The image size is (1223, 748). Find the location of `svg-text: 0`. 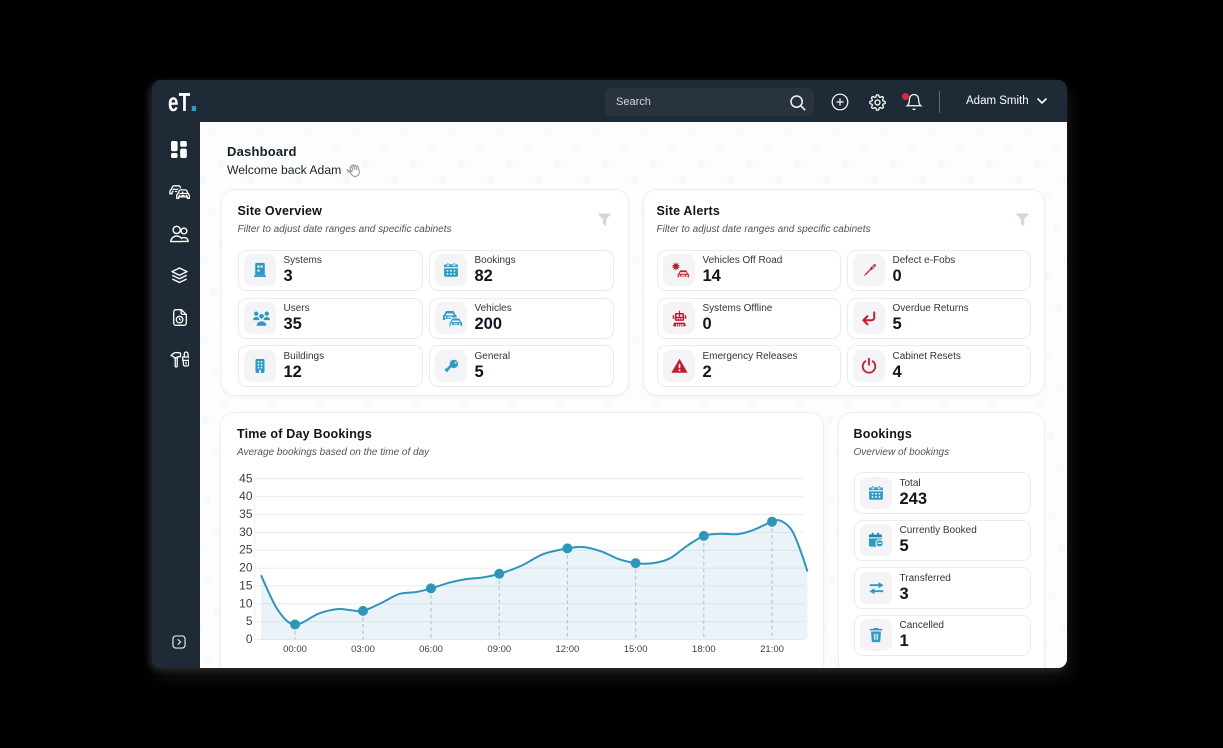

svg-text: 0 is located at coordinates (249, 639).